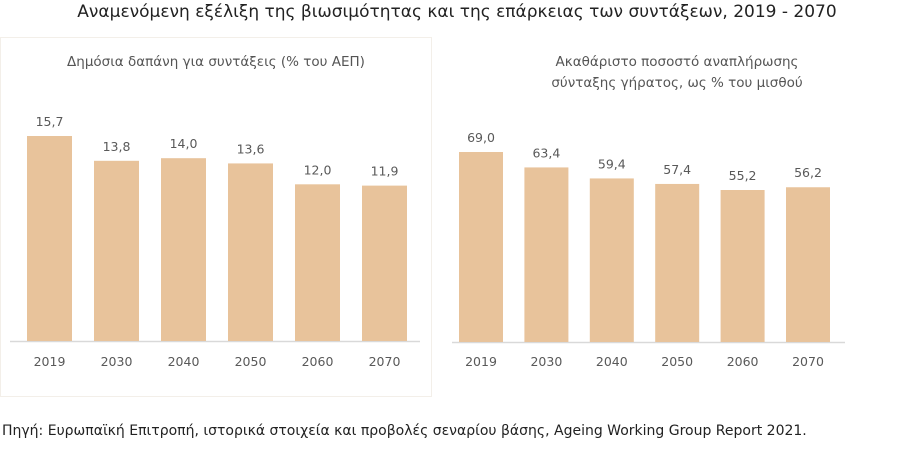 This screenshot has height=464, width=914. Describe the element at coordinates (481, 137) in the screenshot. I see `data-label: 69,0` at that location.